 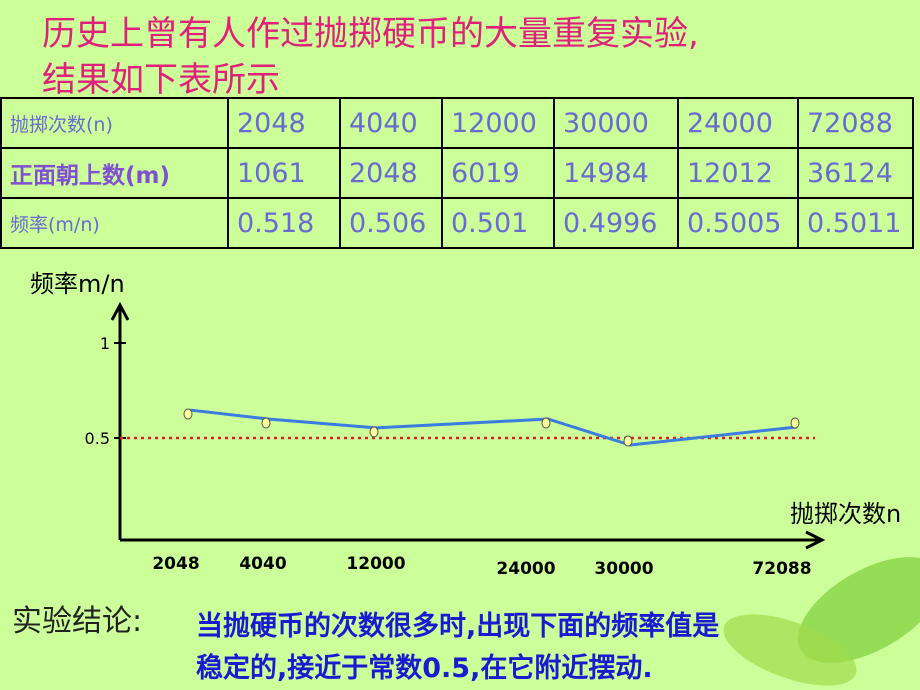 What do you see at coordinates (738, 173) in the screenshot?
I see `table-cell: 12012` at bounding box center [738, 173].